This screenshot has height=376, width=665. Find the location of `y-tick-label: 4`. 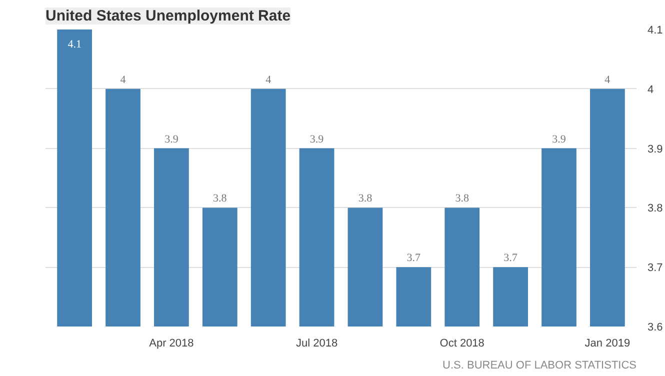

y-tick-label: 4 is located at coordinates (651, 90).